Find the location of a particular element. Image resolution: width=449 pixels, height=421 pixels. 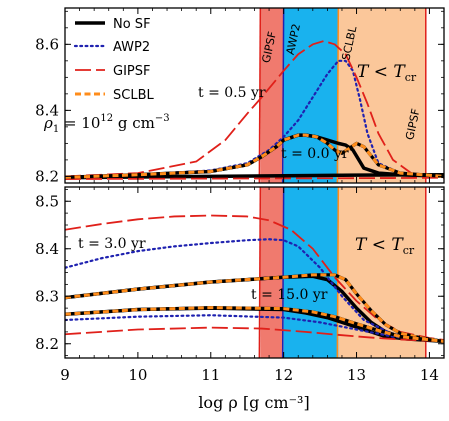

x-tick-label: 11 is located at coordinates (210, 375).